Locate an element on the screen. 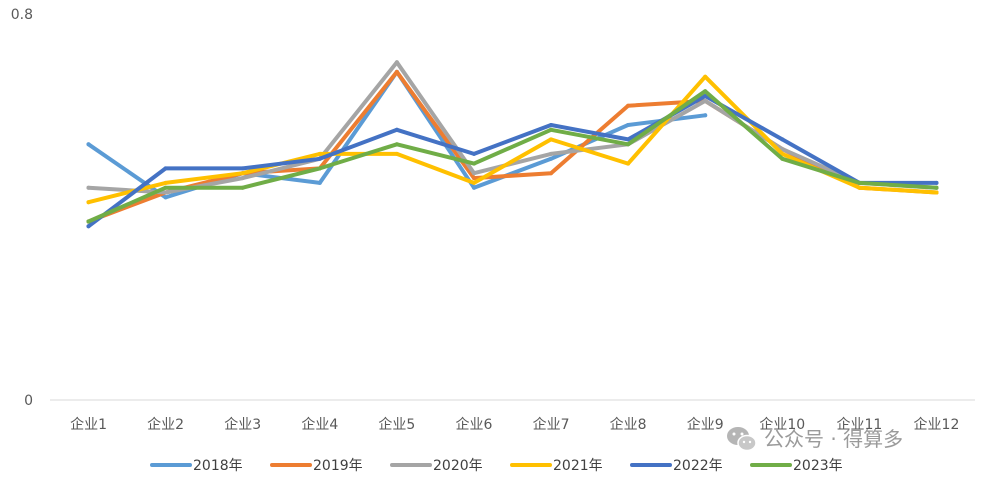 This screenshot has width=982, height=477. legend-label: 2022年 is located at coordinates (698, 466).